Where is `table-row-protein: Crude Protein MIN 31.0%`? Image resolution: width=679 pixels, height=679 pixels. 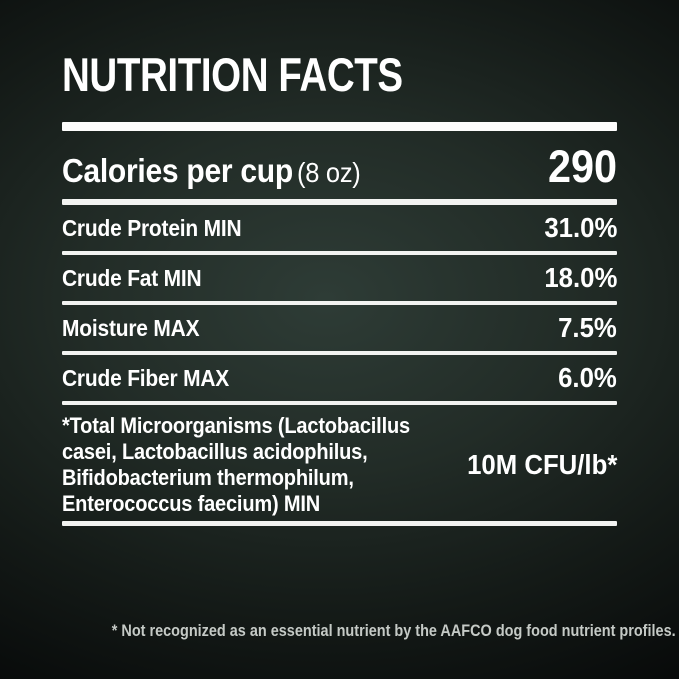
table-row-protein: Crude Protein MIN 31.0% is located at coordinates (339, 228).